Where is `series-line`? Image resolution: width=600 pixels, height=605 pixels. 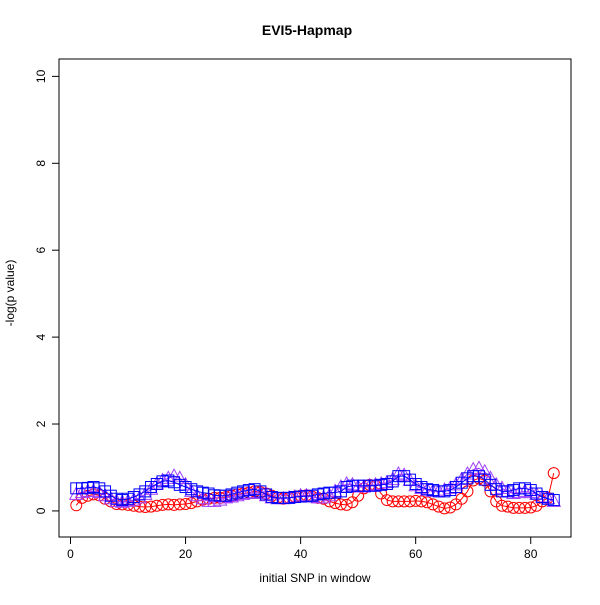 series-line is located at coordinates (315, 488).